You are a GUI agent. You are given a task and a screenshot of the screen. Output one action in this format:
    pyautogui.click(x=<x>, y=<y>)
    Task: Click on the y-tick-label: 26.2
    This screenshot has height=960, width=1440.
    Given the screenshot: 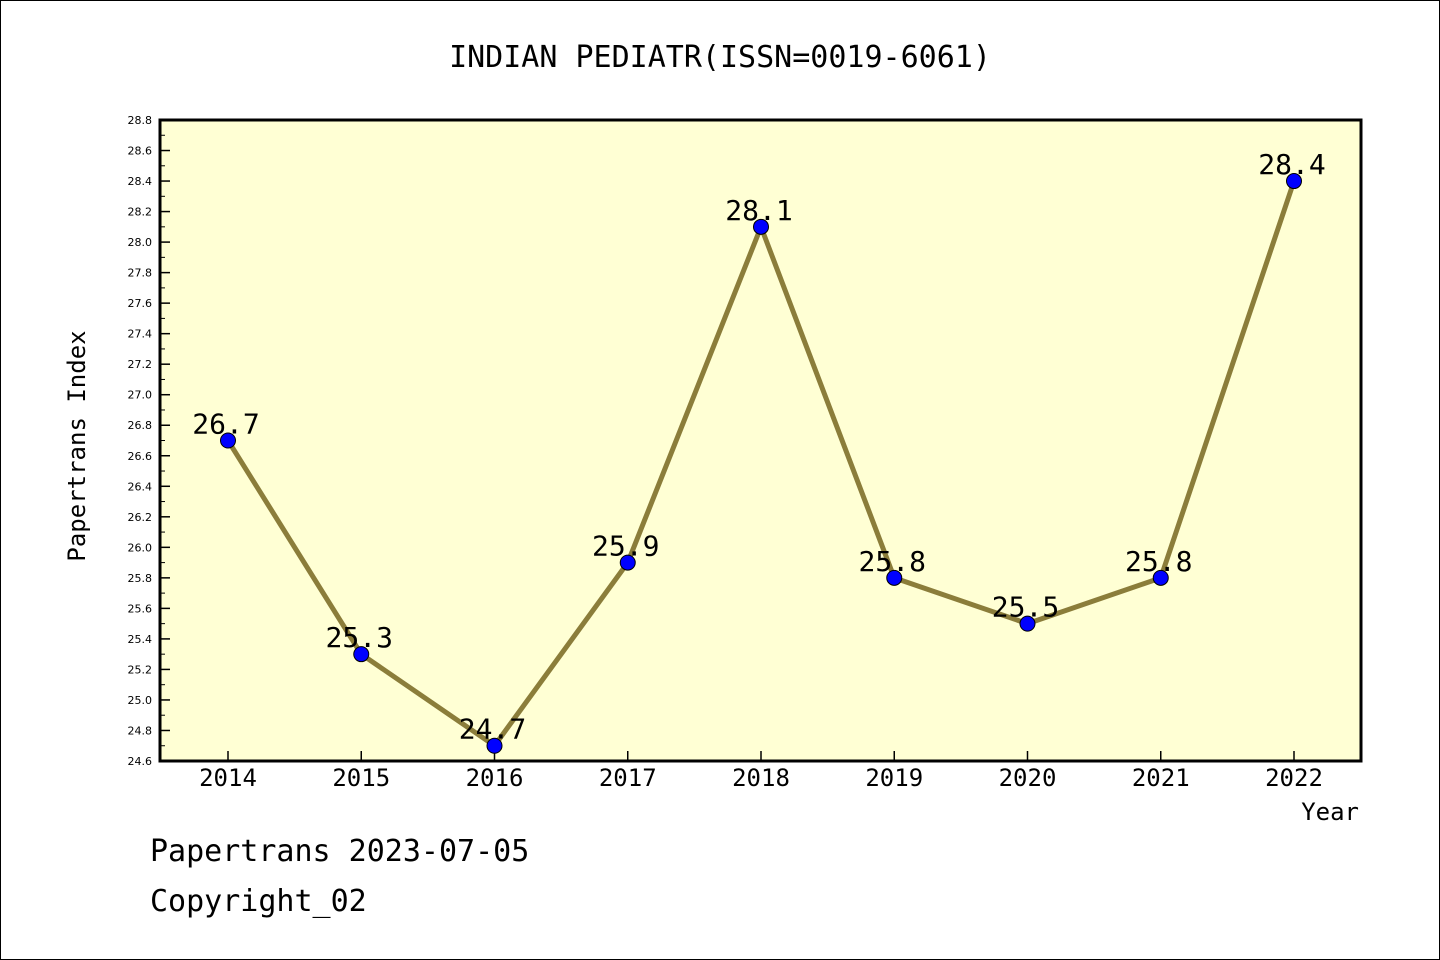 What is the action you would take?
    pyautogui.click(x=140, y=517)
    